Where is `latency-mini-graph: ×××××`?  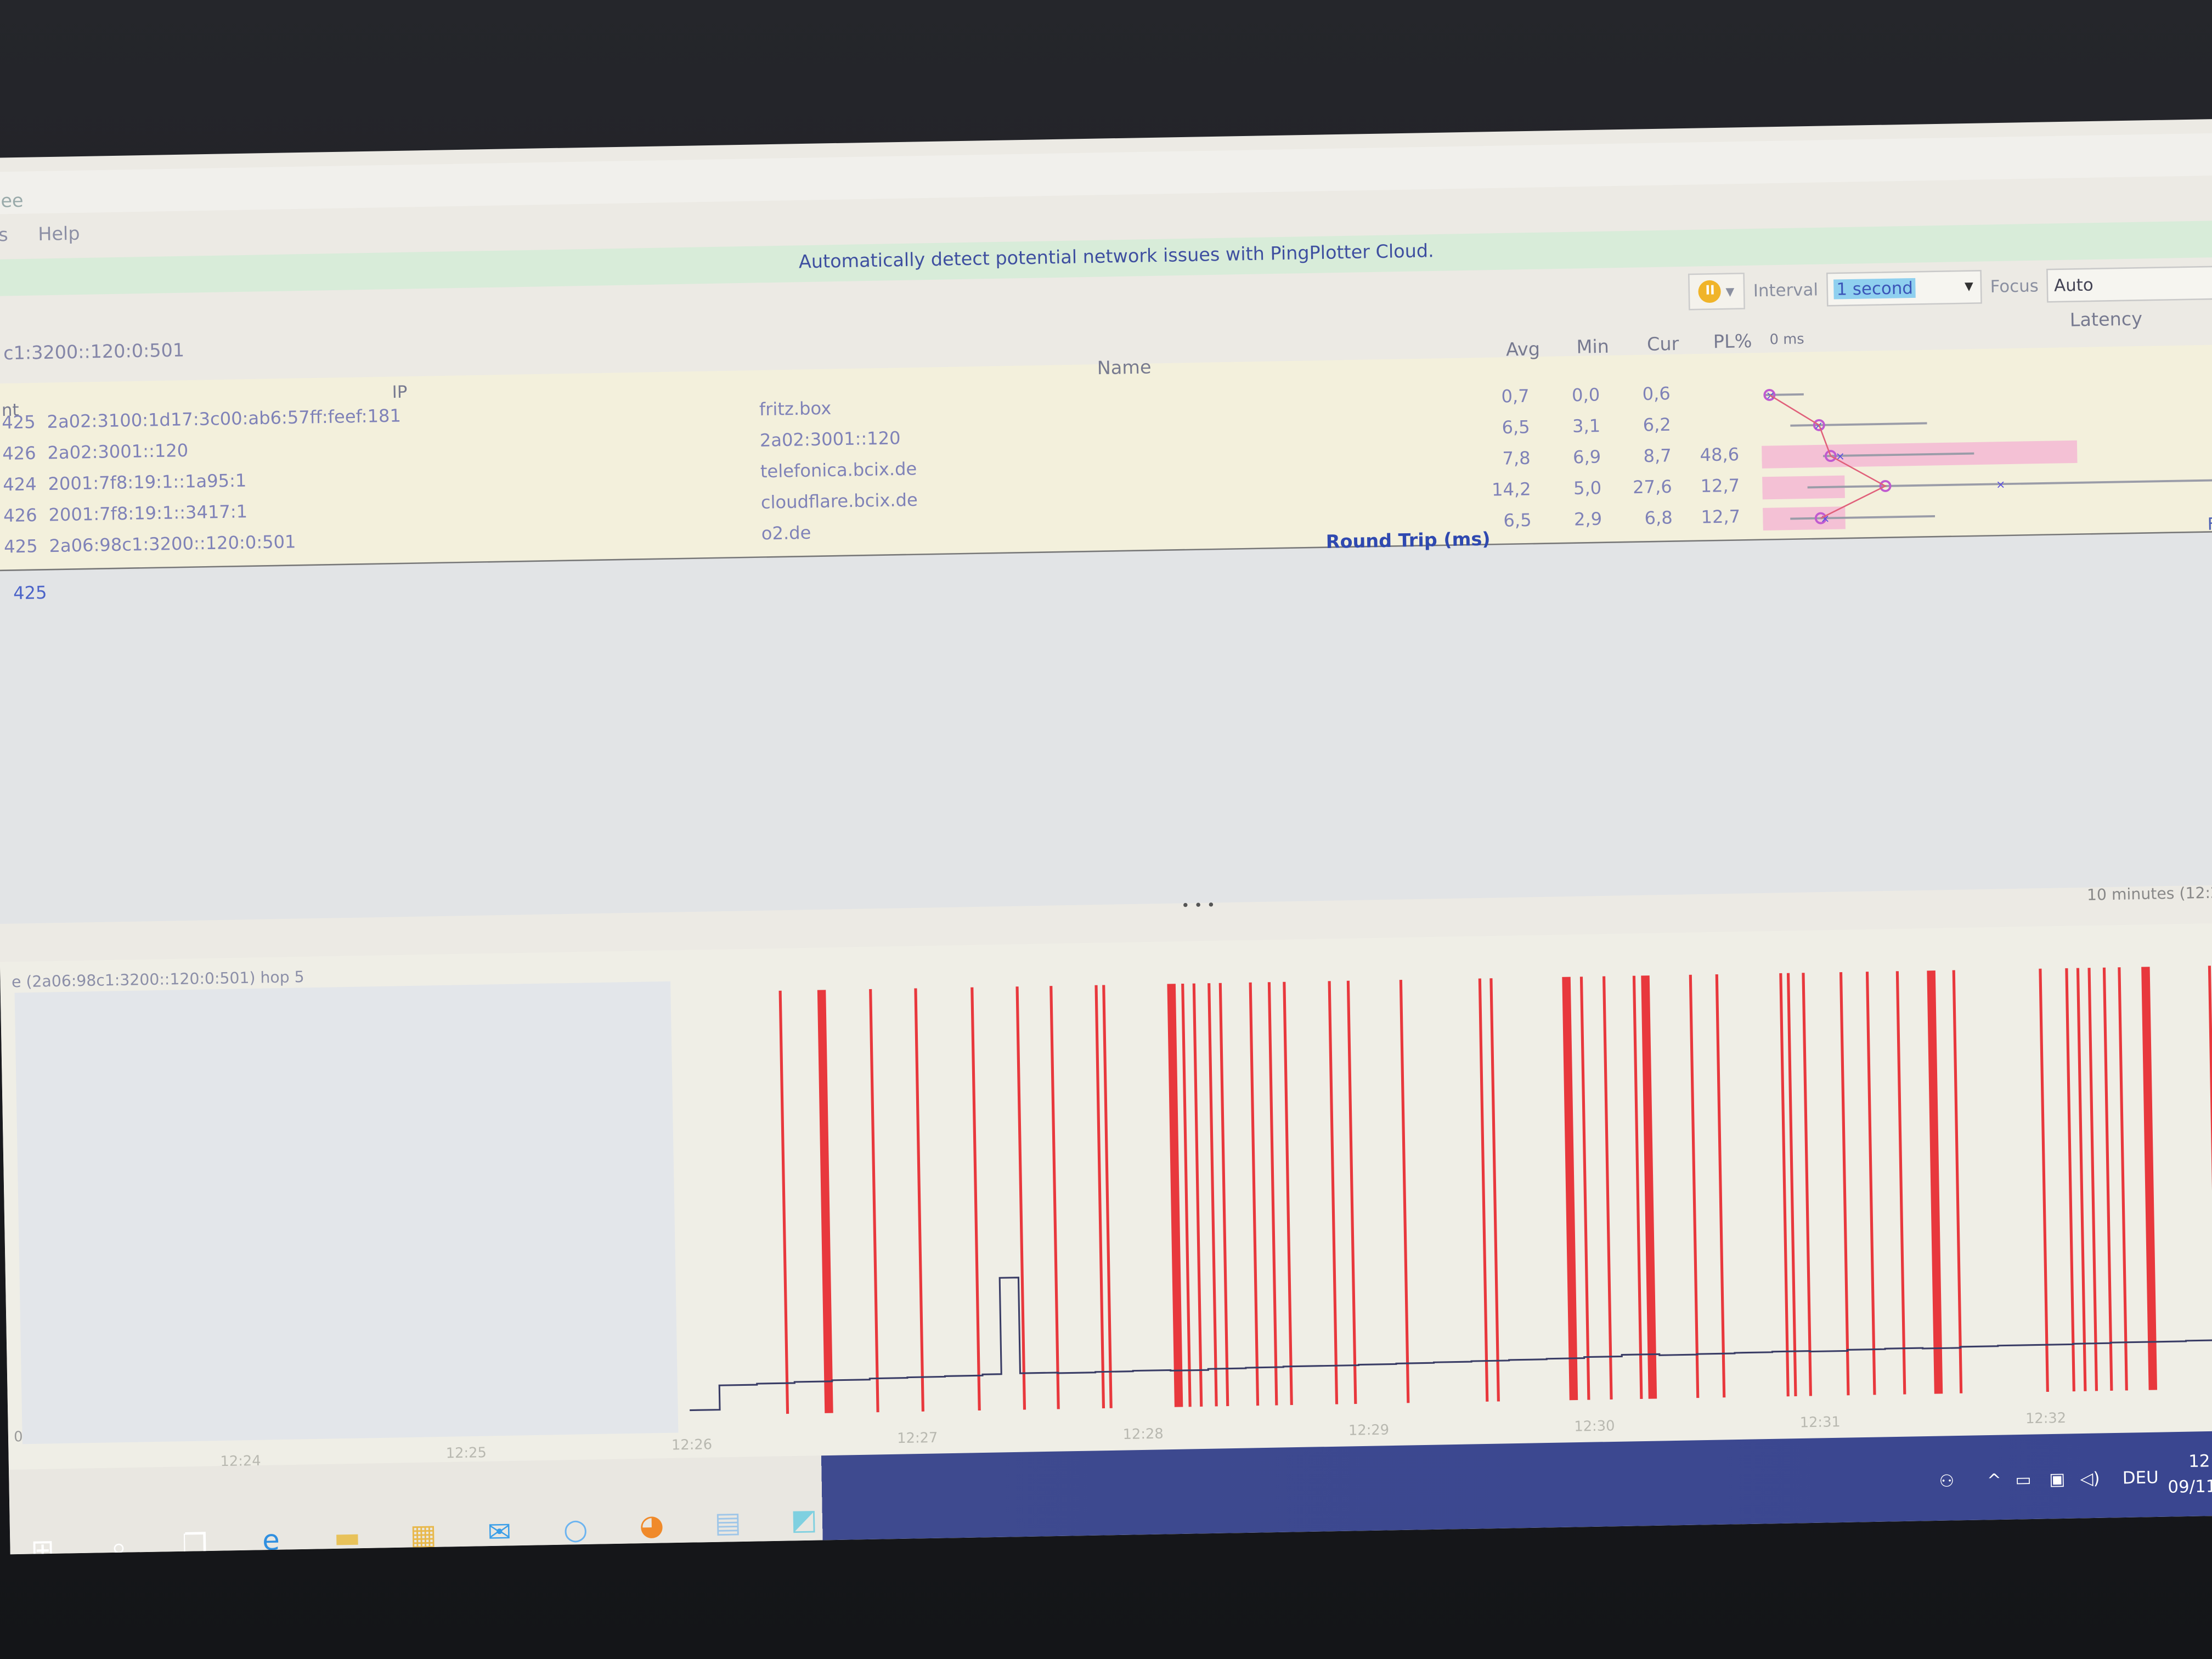 latency-mini-graph: ××××× is located at coordinates (1987, 460).